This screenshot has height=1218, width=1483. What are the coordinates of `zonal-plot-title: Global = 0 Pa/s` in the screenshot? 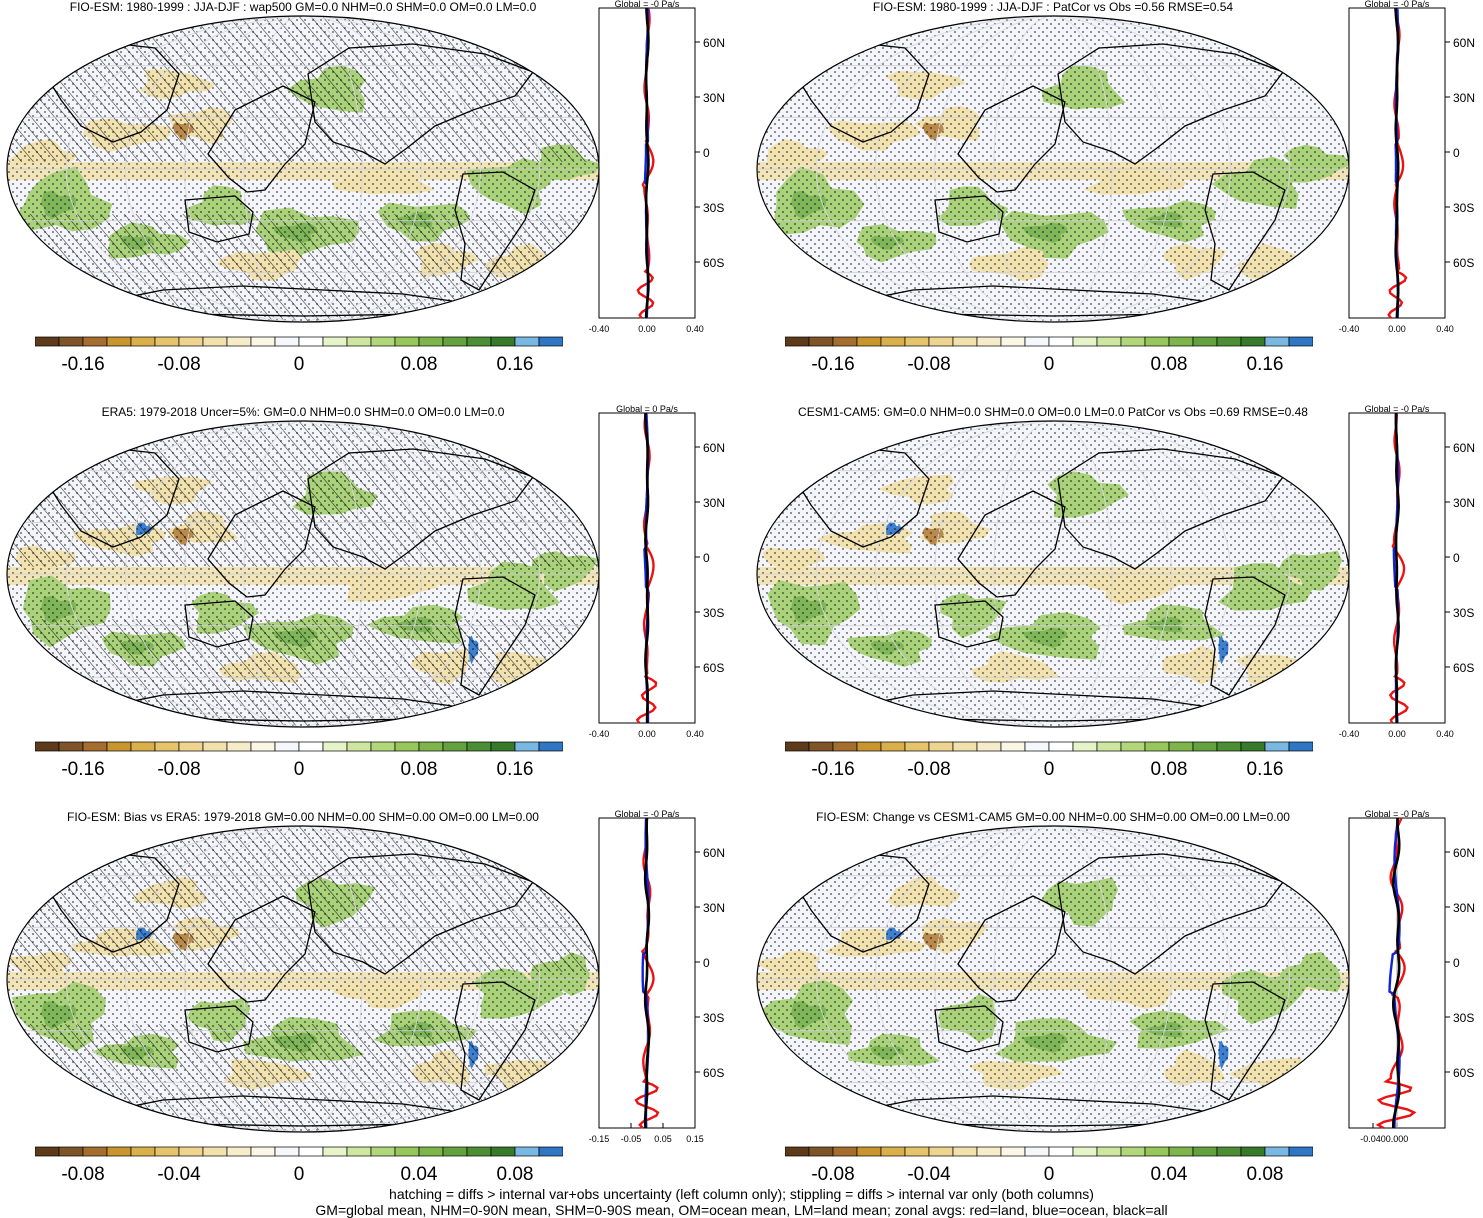 It's located at (647, 409).